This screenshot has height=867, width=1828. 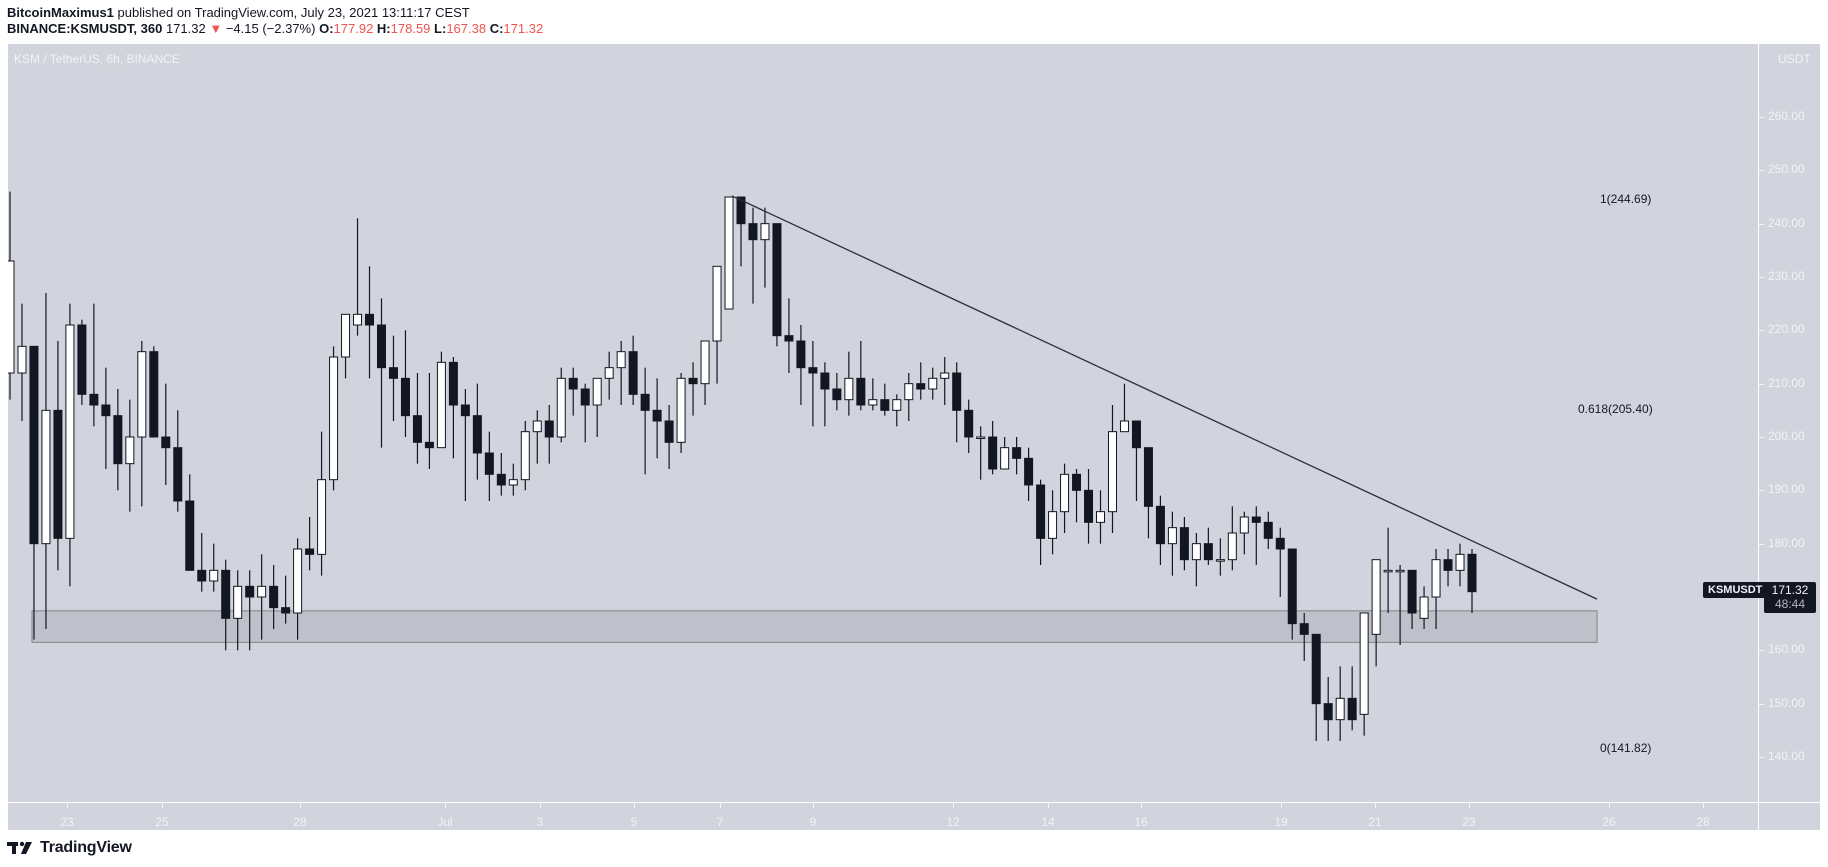 What do you see at coordinates (466, 28) in the screenshot?
I see `low-value: 167.38` at bounding box center [466, 28].